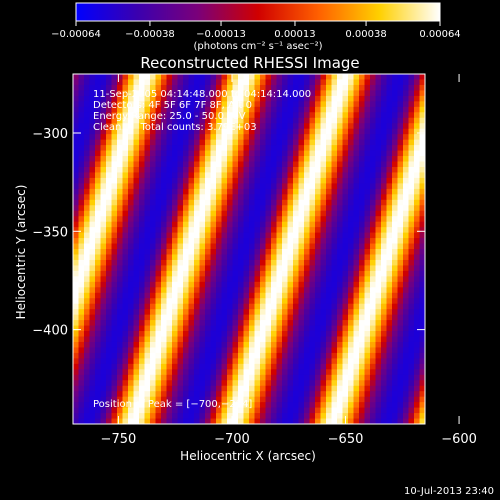  Describe the element at coordinates (221, 34) in the screenshot. I see `colorbar-tick-label: −0.00013` at that location.